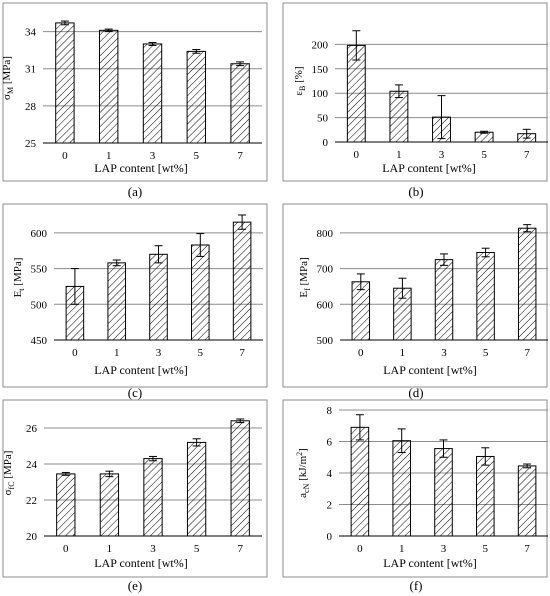 The image size is (550, 596). Describe the element at coordinates (30, 70) in the screenshot. I see `y-tick-label: 31` at that location.